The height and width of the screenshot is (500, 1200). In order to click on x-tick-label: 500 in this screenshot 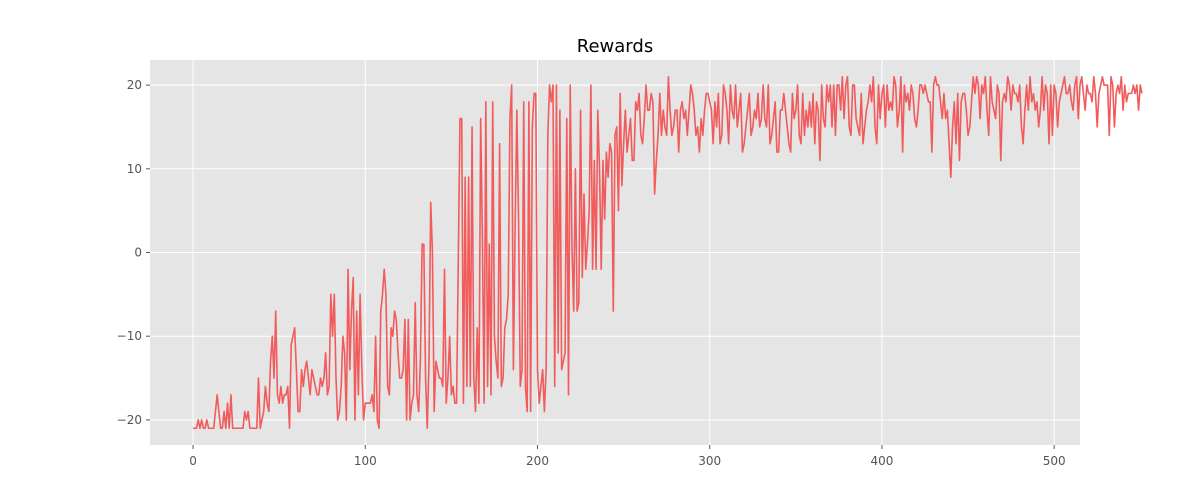, I will do `click(1054, 461)`.